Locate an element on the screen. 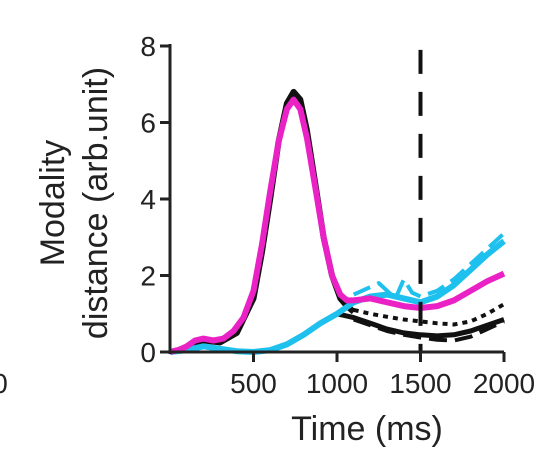 The width and height of the screenshot is (548, 449). x-tick-label-1500: 1500 is located at coordinates (420, 383).